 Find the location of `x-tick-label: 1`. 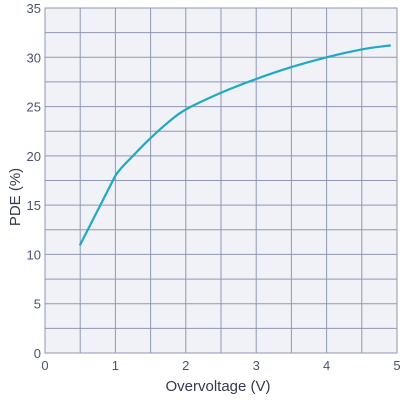

x-tick-label: 1 is located at coordinates (115, 365).